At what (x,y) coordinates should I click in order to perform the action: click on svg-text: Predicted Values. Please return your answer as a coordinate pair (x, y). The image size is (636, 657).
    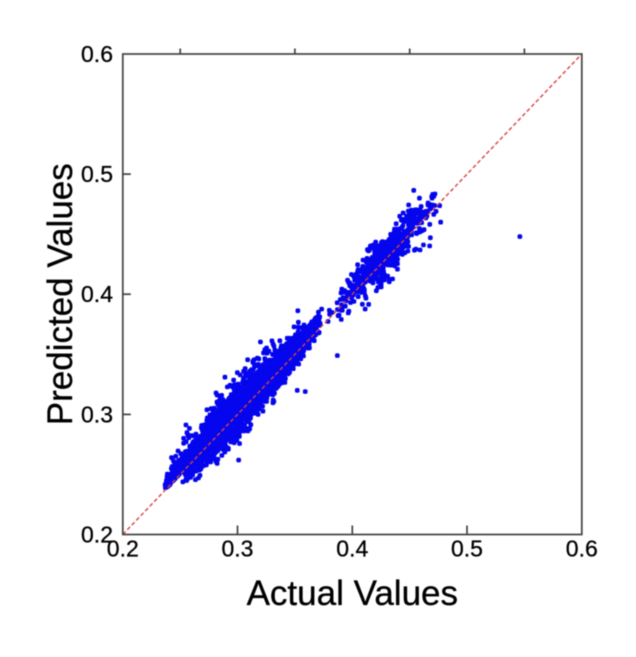
    Looking at the image, I should click on (60, 294).